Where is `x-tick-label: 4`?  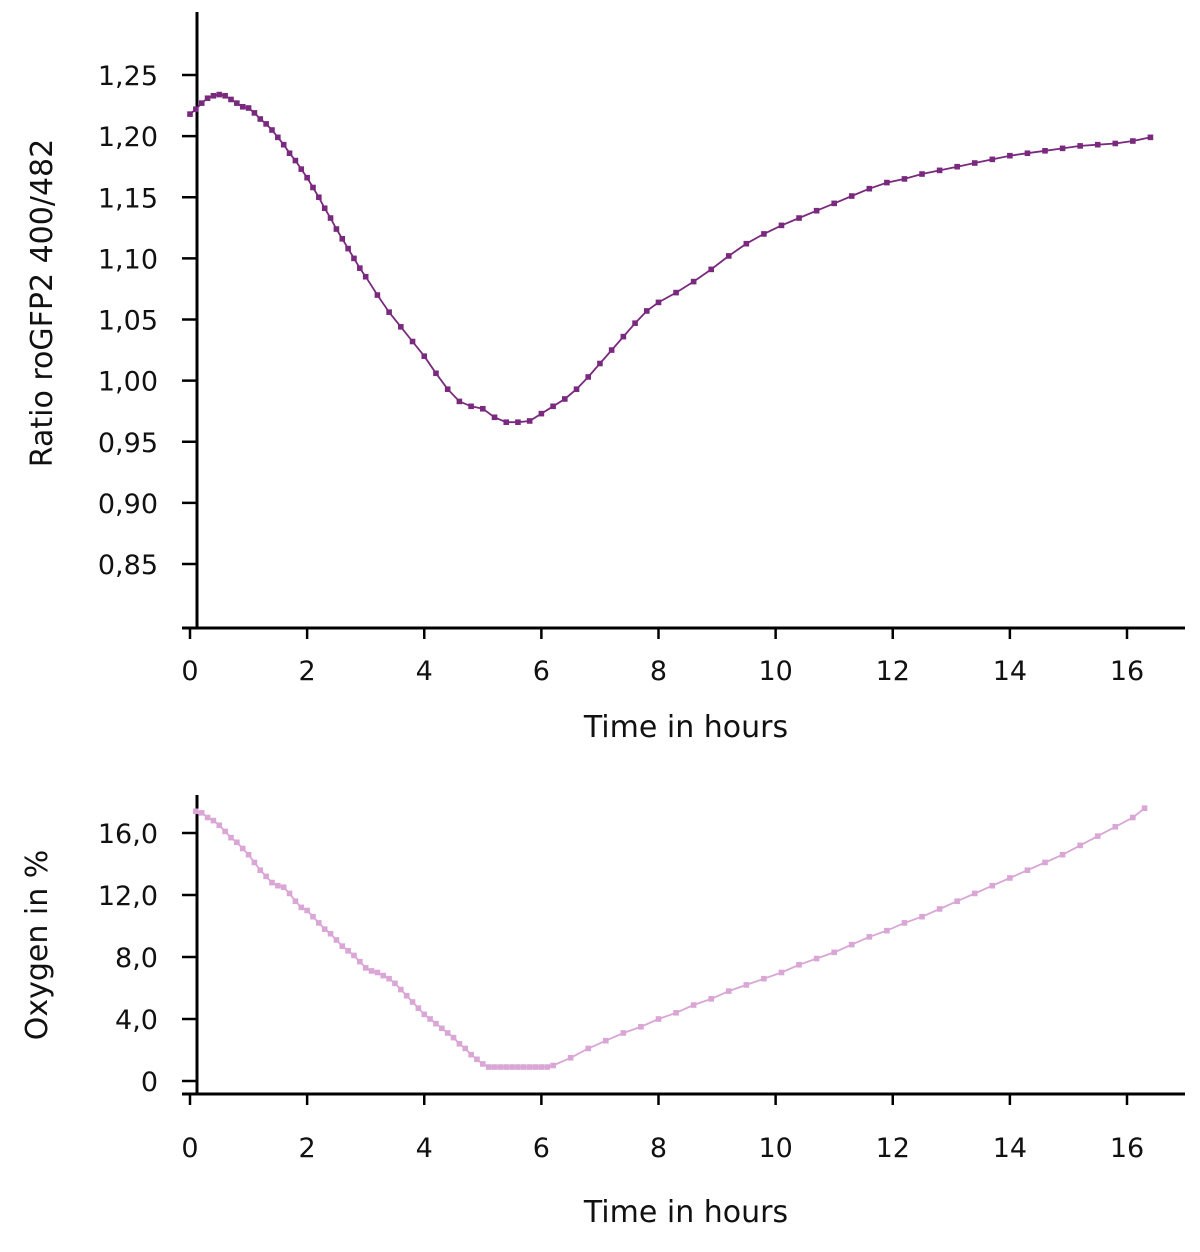
x-tick-label: 4 is located at coordinates (424, 671).